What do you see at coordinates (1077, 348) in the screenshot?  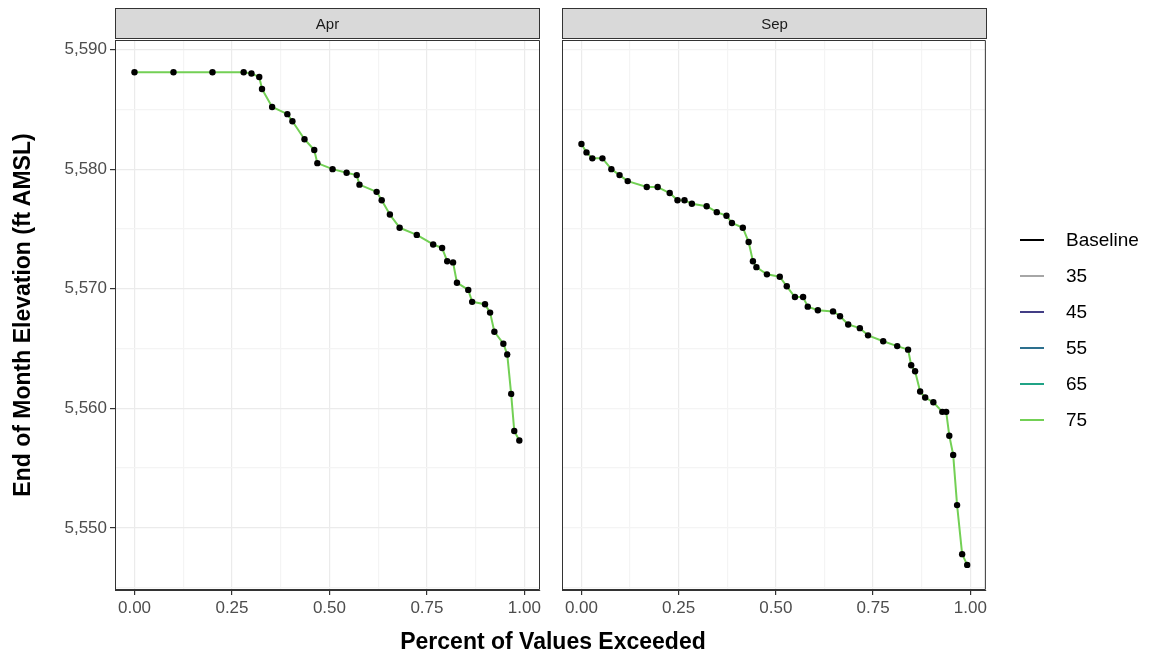 I see `legend-label: 55` at bounding box center [1077, 348].